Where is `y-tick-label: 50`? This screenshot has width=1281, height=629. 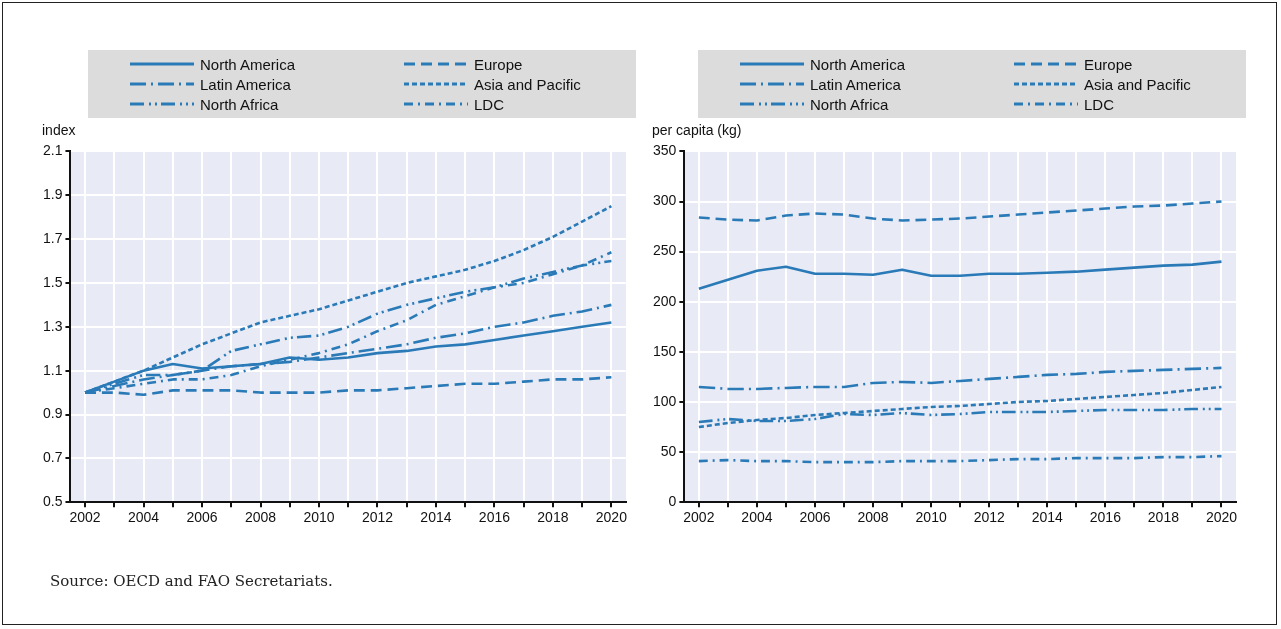 y-tick-label: 50 is located at coordinates (668, 450).